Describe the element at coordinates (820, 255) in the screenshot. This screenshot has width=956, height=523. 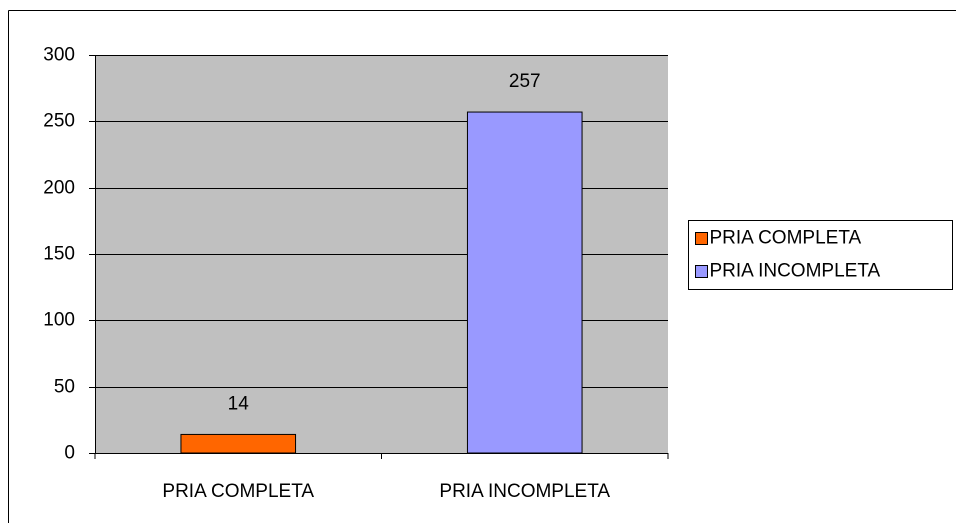
I see `legend-box` at that location.